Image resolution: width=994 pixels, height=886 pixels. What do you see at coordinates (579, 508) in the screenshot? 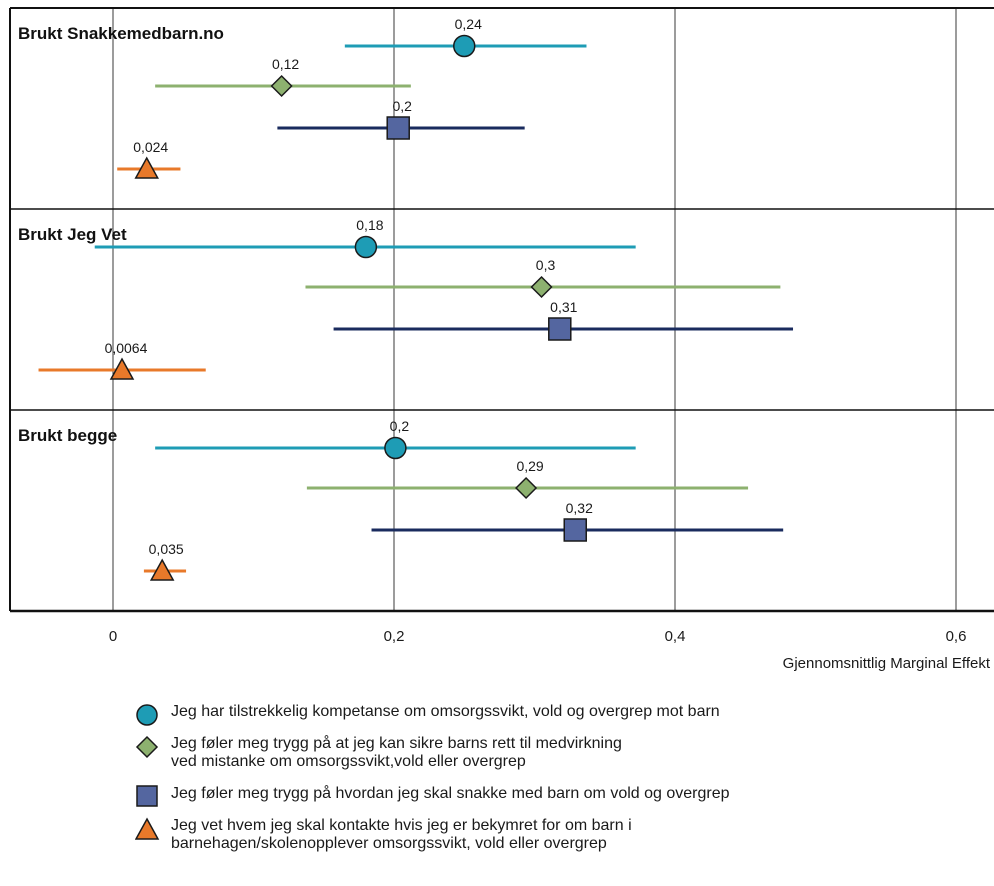
I see `data-label: 0,32` at bounding box center [579, 508].